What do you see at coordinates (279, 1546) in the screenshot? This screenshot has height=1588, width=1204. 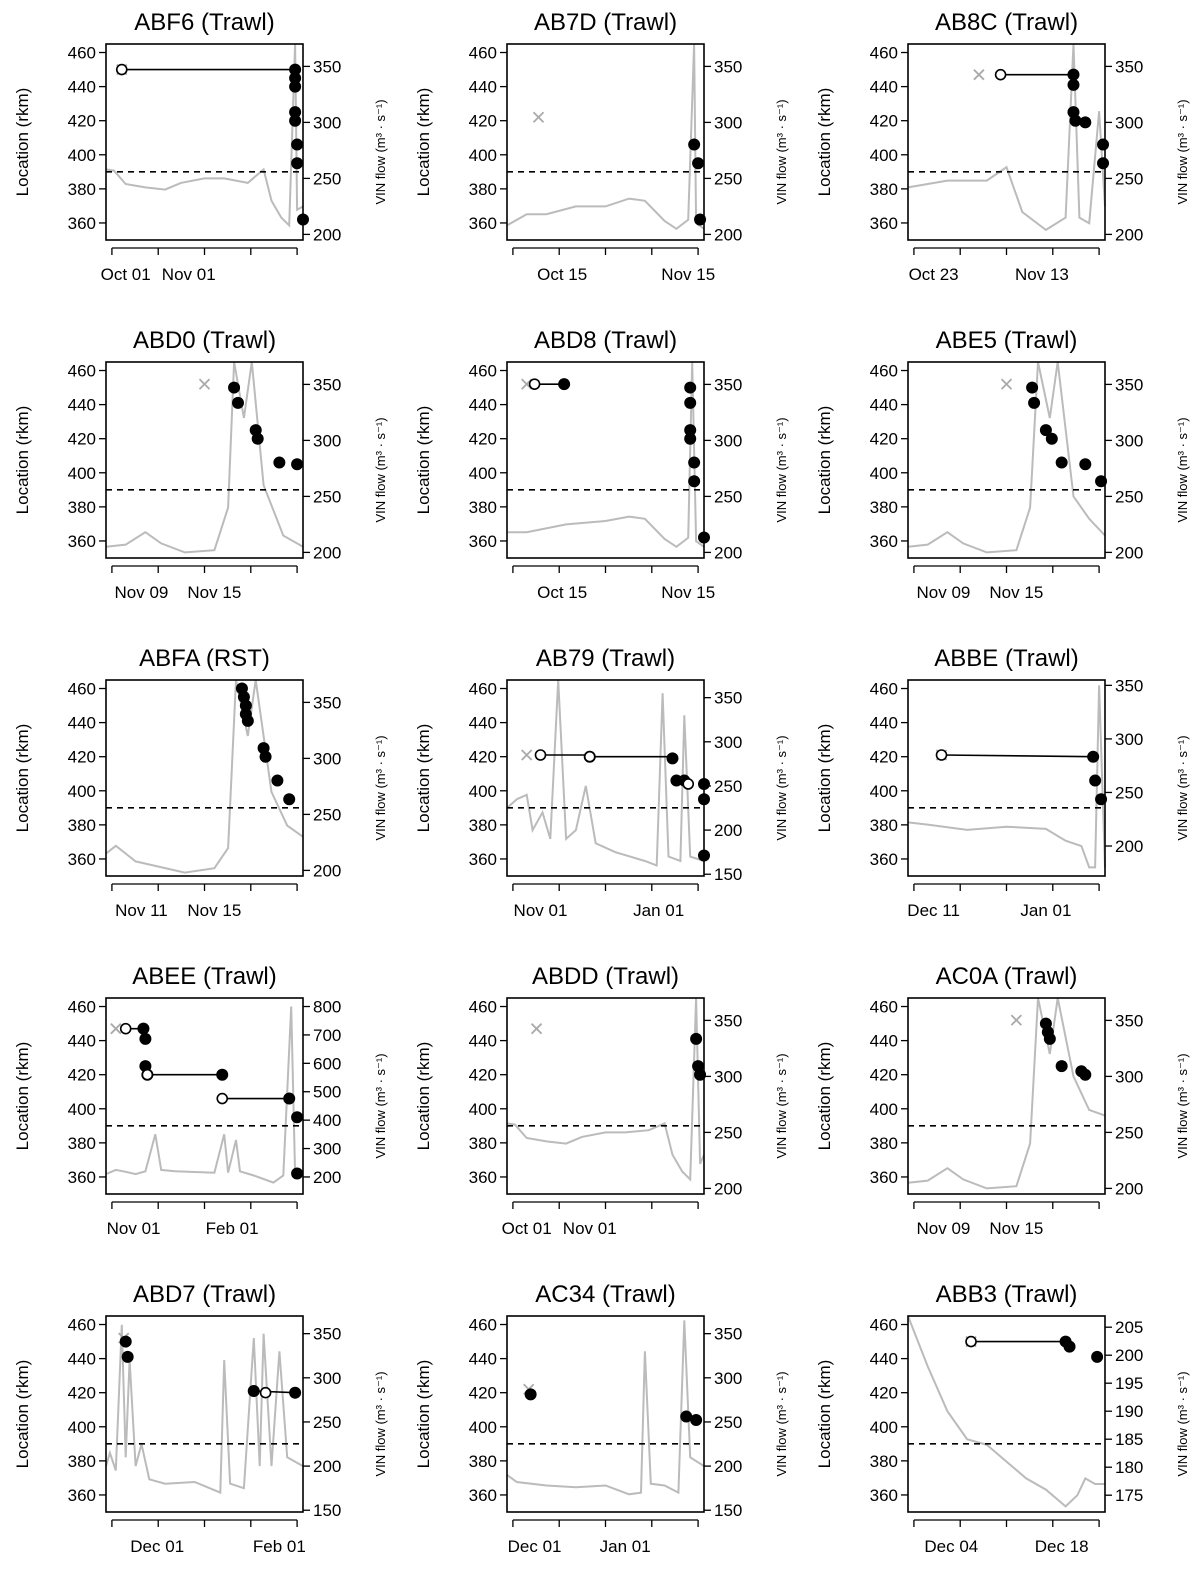 I see `x-tick-label: Feb 01` at bounding box center [279, 1546].